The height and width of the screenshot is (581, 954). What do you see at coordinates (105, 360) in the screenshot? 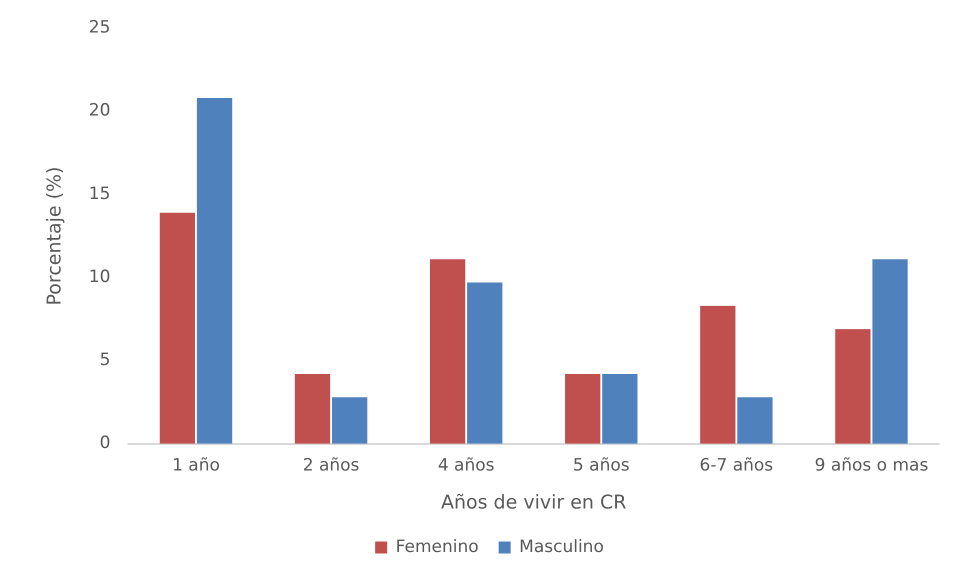
I see `y-tick-label: 5` at bounding box center [105, 360].